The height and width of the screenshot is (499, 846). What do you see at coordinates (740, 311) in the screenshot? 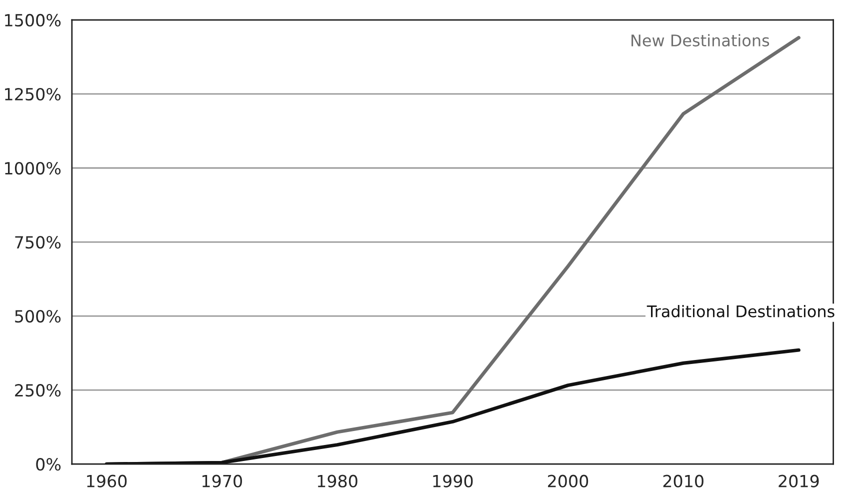
I see `text: Traditional Destinations` at bounding box center [740, 311].